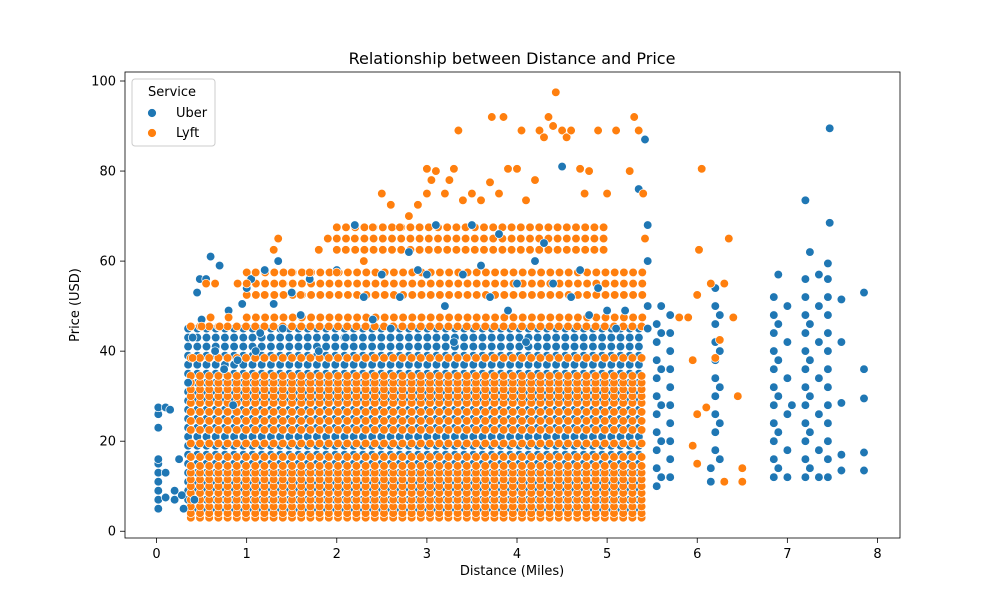 This screenshot has width=1000, height=600. Describe the element at coordinates (152, 113) in the screenshot. I see `legend-marker-uber` at that location.